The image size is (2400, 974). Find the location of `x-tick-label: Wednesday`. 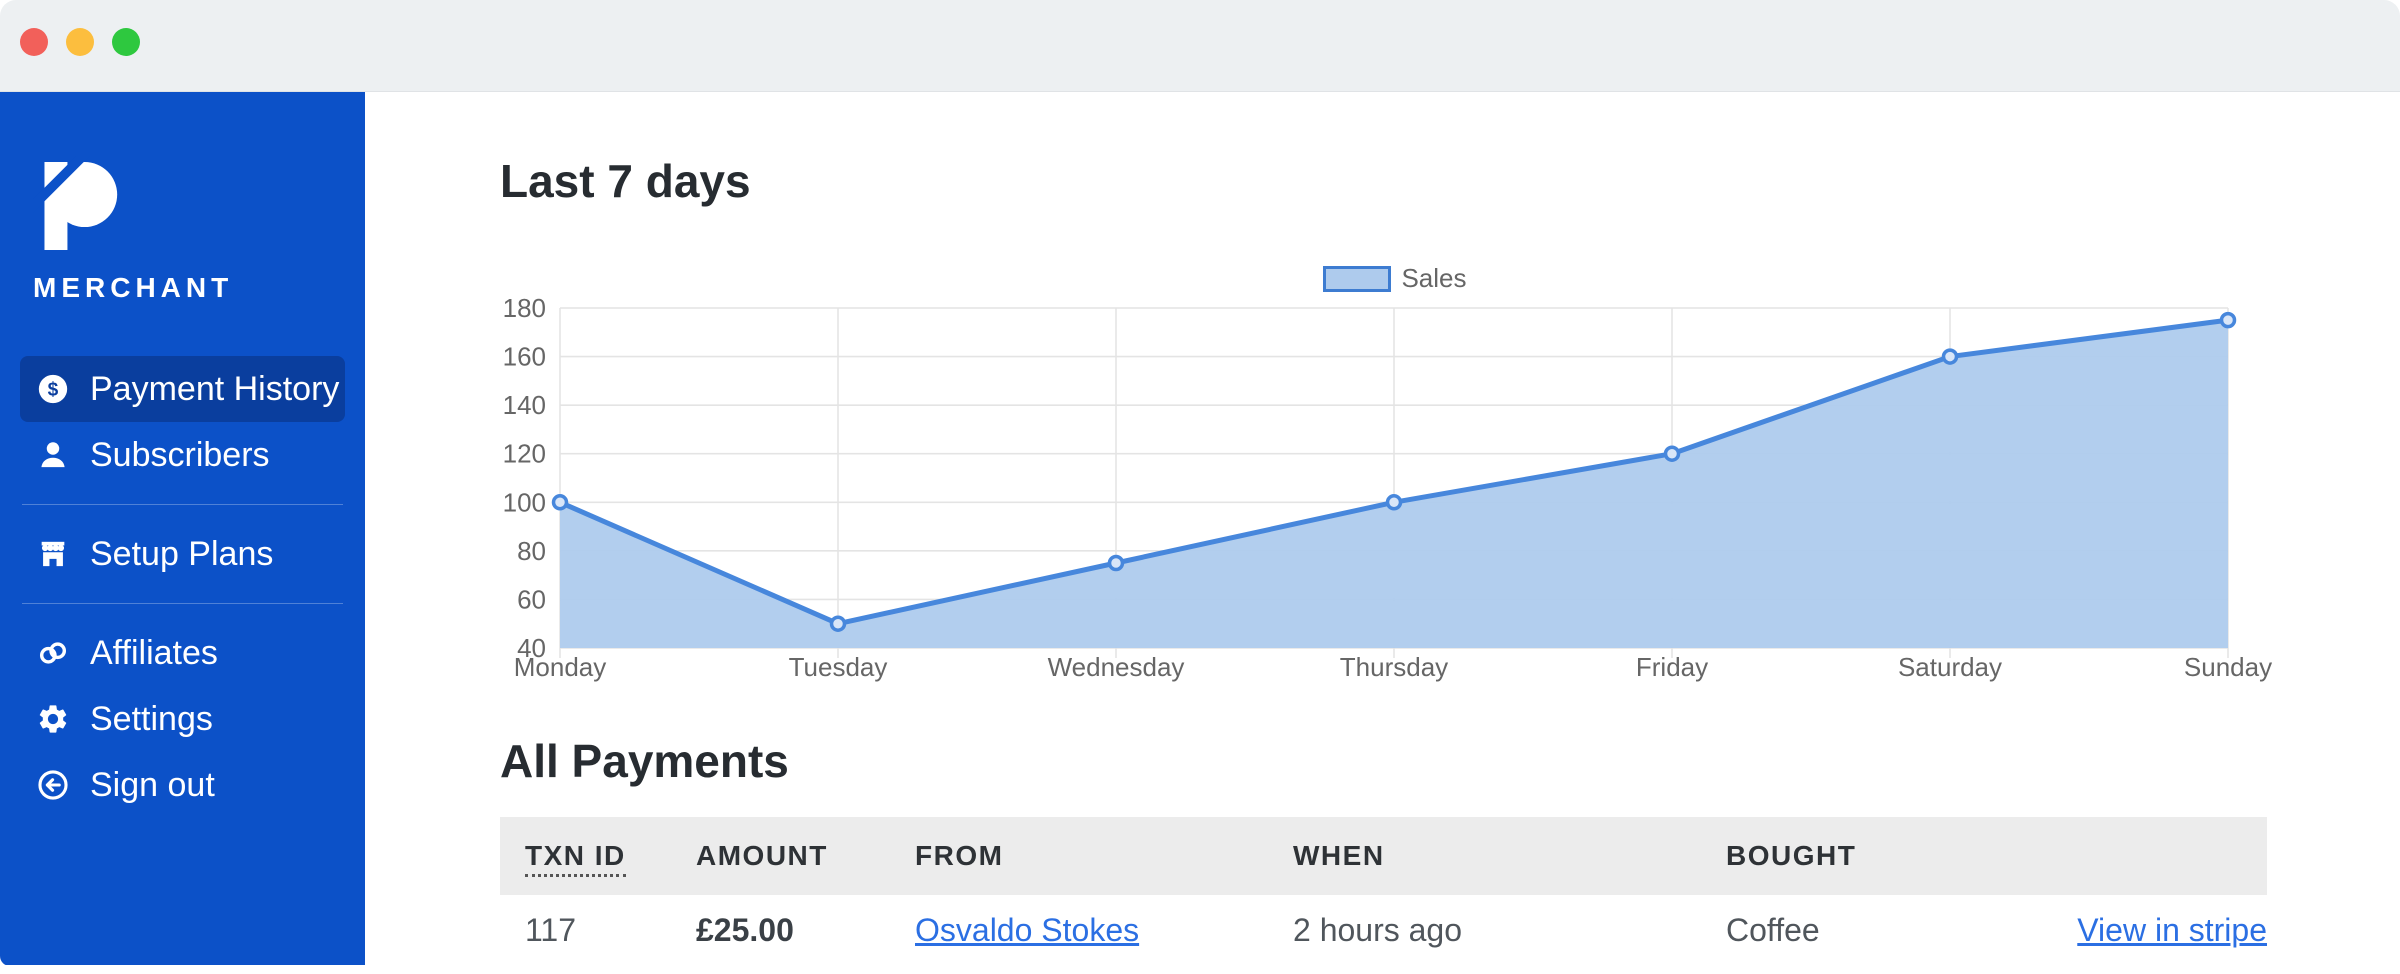

x-tick-label: Wednesday is located at coordinates (1116, 667).